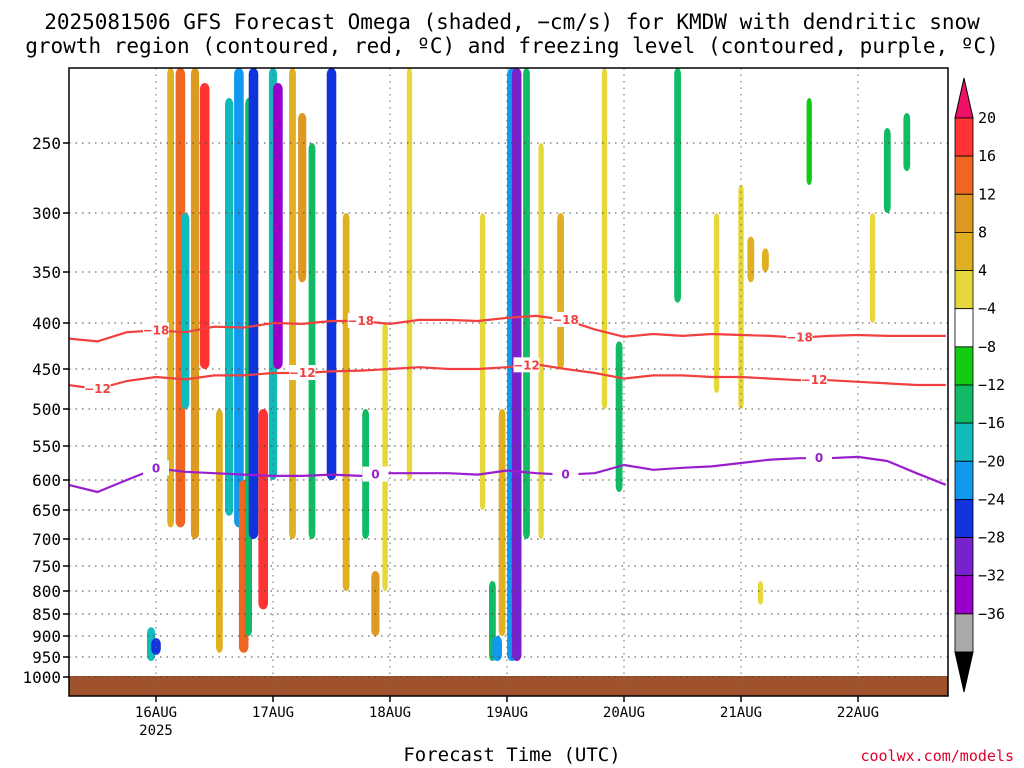 The image size is (1024, 768). Describe the element at coordinates (156, 713) in the screenshot. I see `x-tick-label: 16AUG` at that location.